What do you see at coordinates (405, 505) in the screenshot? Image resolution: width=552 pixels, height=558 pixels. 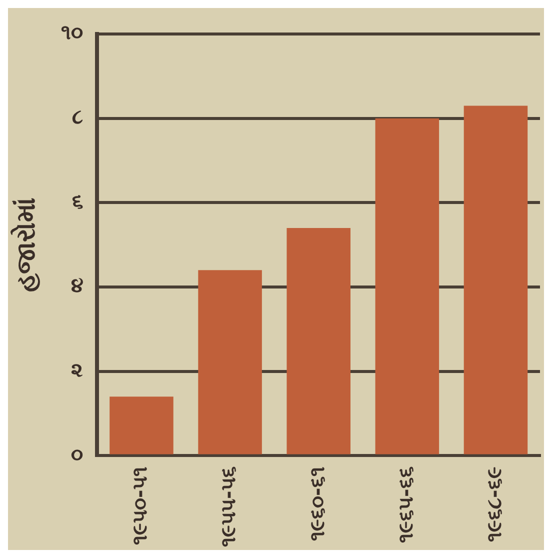 I see `x-tick-label: ૧૯૬૫-૬૬` at bounding box center [405, 505].